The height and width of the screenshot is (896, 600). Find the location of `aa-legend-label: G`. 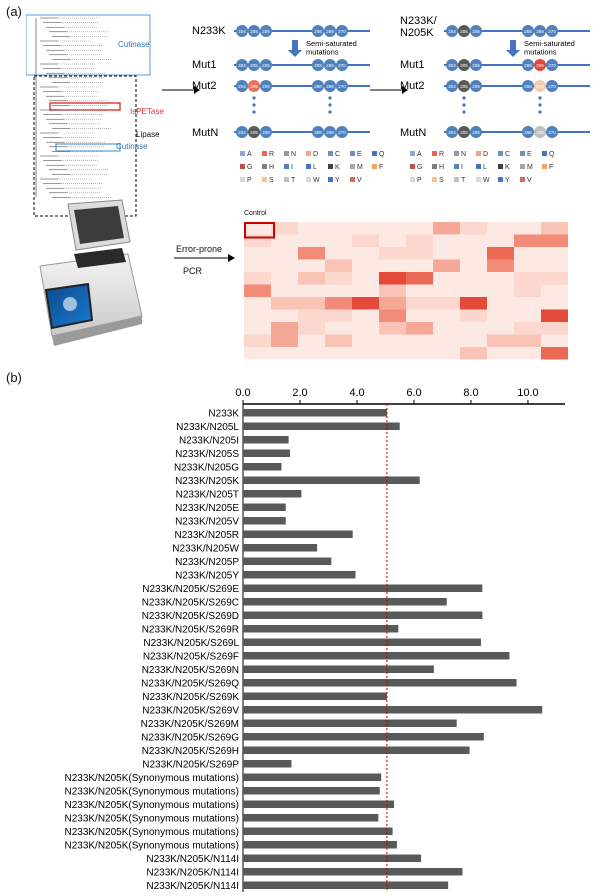

aa-legend-label: G is located at coordinates (249, 167).